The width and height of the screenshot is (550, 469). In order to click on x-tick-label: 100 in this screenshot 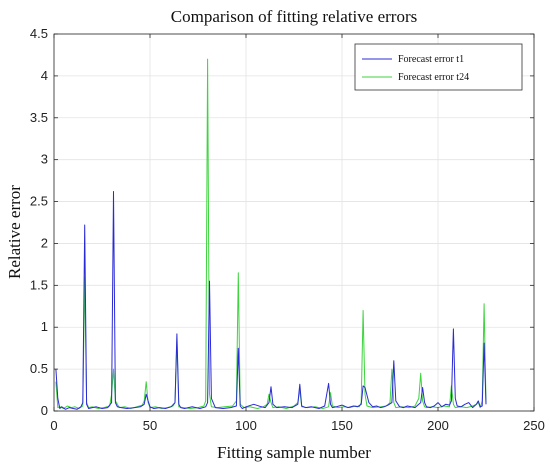, I will do `click(246, 425)`.